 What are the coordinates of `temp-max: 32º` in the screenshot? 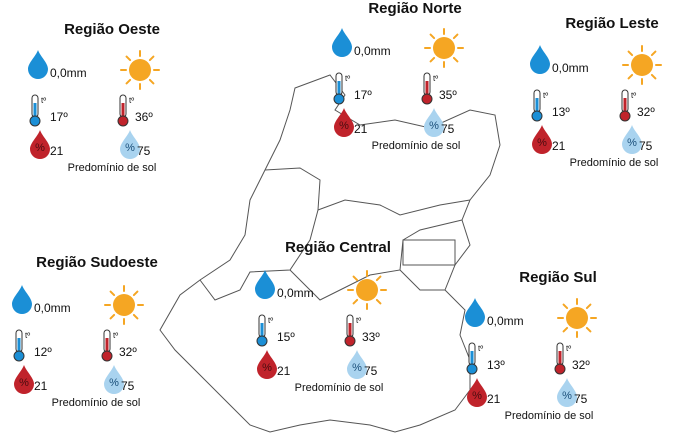 It's located at (646, 112).